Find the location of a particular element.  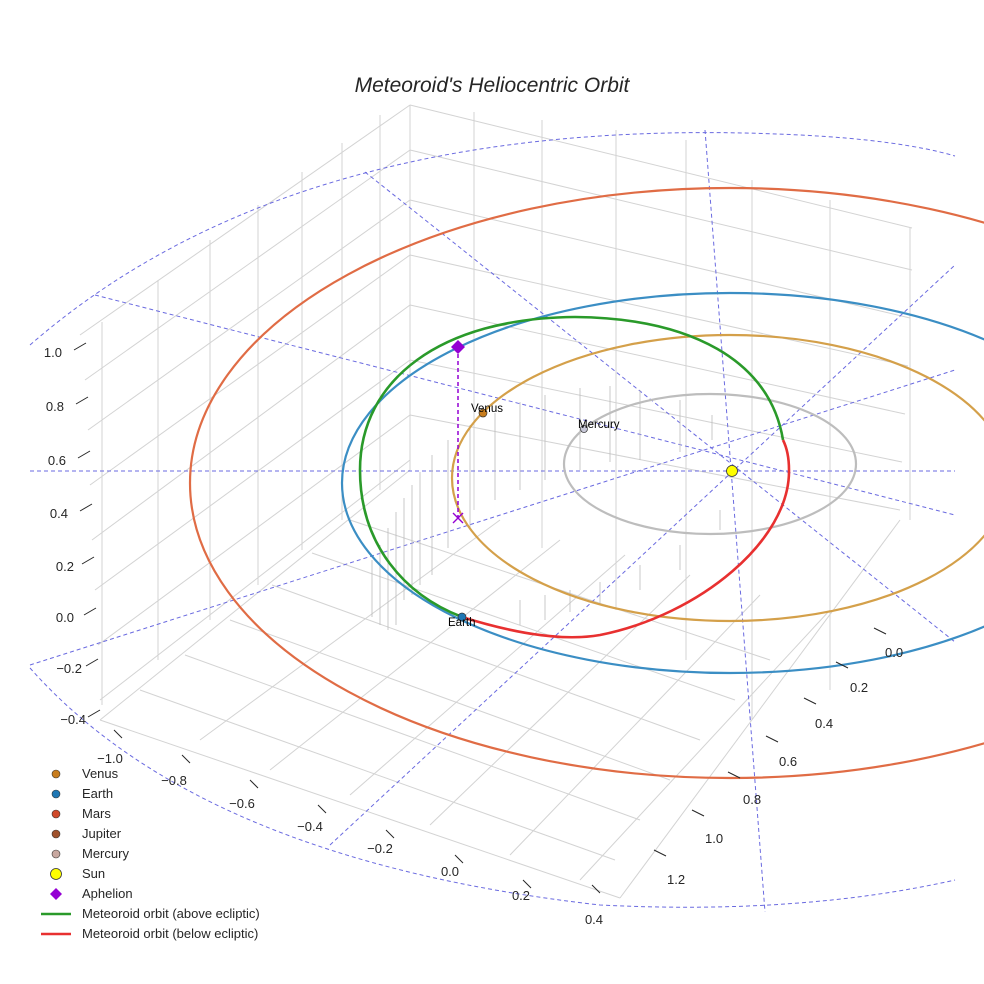

aphelion-marker is located at coordinates (458, 347).